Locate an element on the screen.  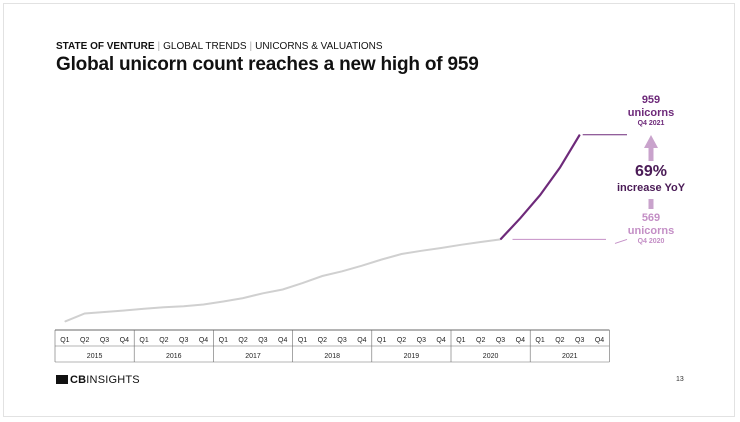
annotation-current-period: Q4 2021 is located at coordinates (651, 124).